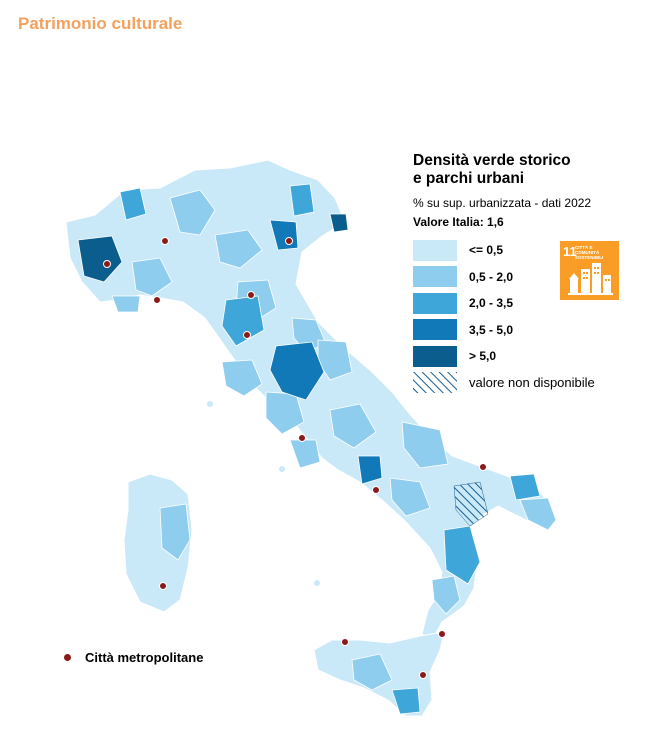 Image resolution: width=647 pixels, height=734 pixels. Describe the element at coordinates (491, 303) in the screenshot. I see `legend-class-label: 2,0 - 3,5` at that location.